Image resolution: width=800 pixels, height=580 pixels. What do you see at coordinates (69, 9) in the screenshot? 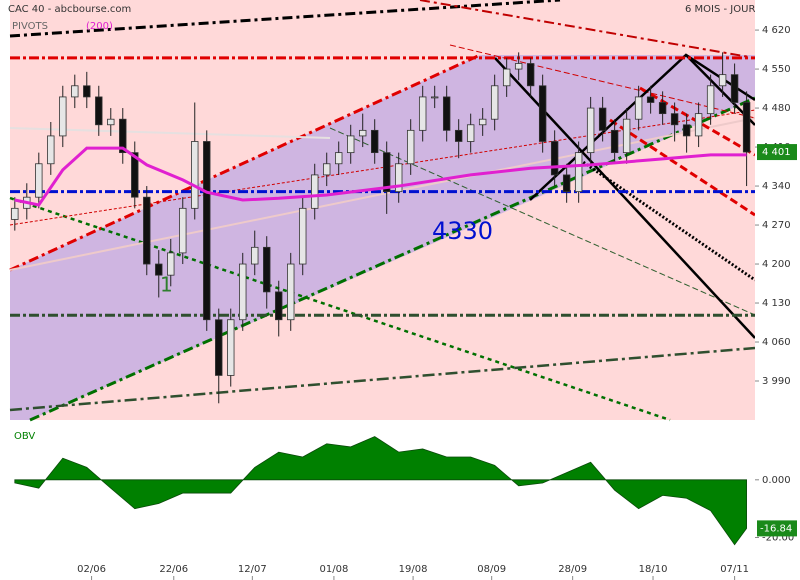
I see `chart-title: CAC 40 - abcbourse.com` at bounding box center [69, 9].